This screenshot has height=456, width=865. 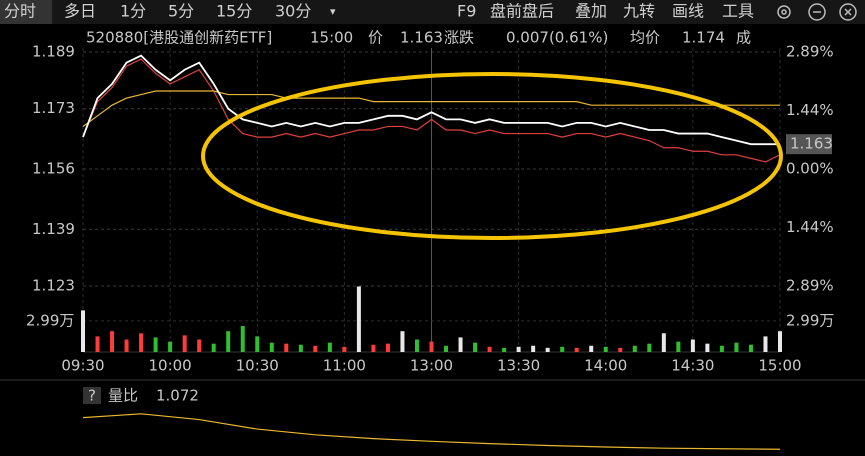 I want to click on y2-tick-label: 0.00%, so click(x=810, y=169).